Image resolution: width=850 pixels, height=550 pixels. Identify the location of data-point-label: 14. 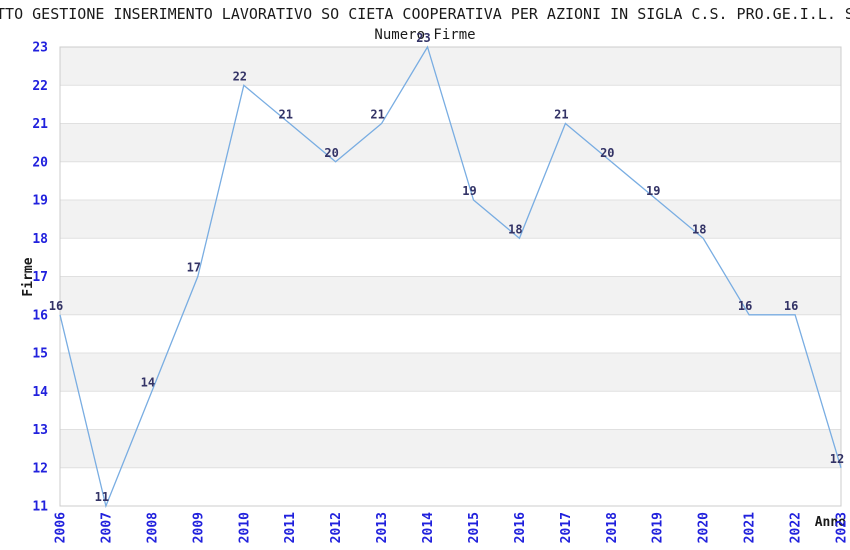
(148, 382).